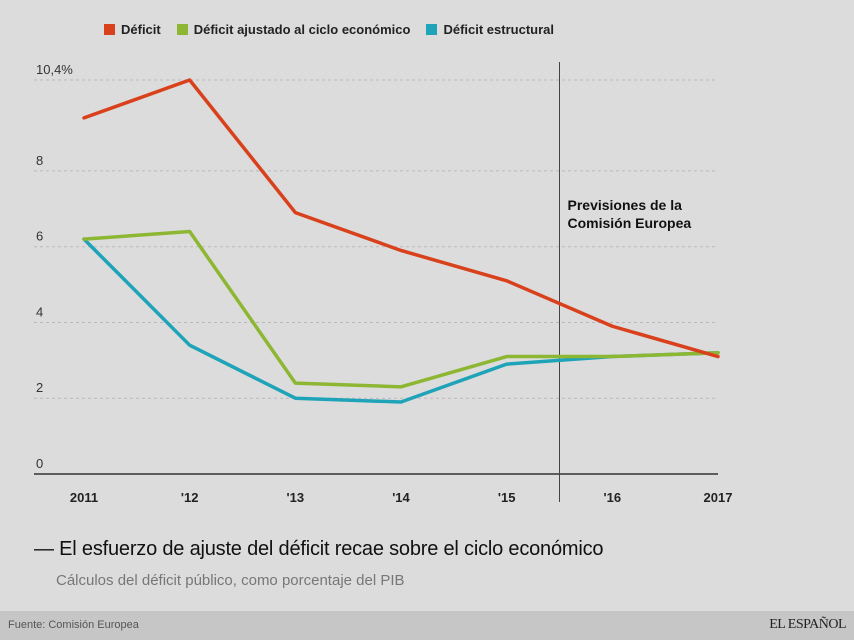 This screenshot has height=640, width=854. What do you see at coordinates (39, 387) in the screenshot?
I see `y-tick-label: 2` at bounding box center [39, 387].